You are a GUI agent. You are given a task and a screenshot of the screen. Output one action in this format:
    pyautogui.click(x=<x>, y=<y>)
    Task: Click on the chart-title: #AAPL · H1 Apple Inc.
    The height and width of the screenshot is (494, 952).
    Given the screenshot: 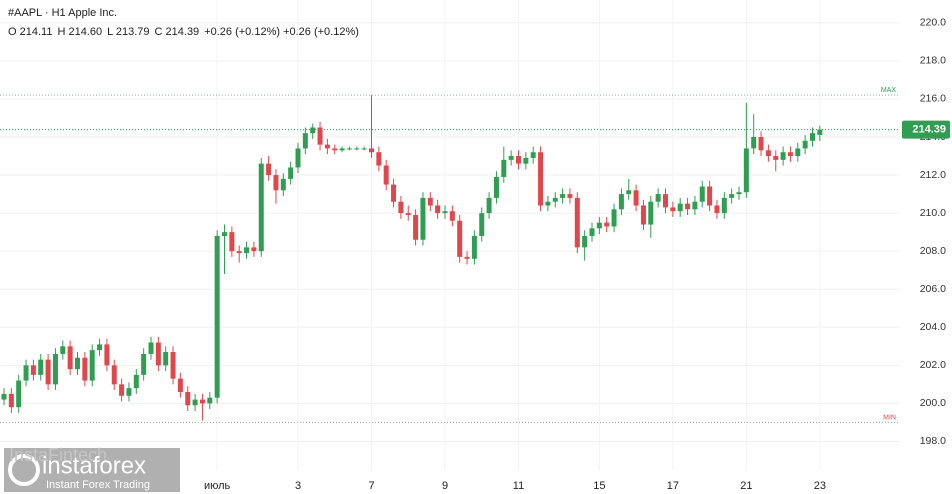 What is the action you would take?
    pyautogui.click(x=62, y=13)
    